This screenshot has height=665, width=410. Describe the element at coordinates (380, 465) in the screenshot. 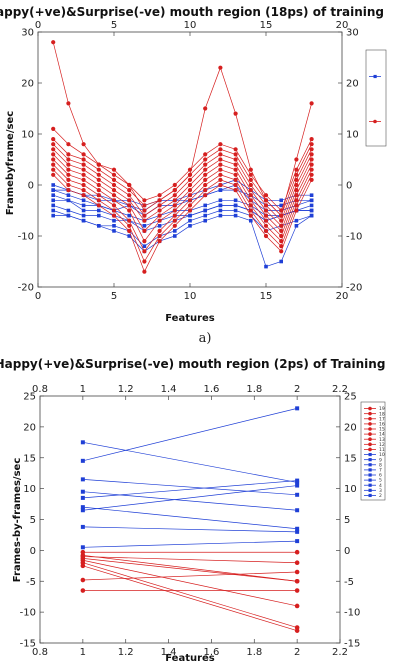

I see `legend-label: 8` at that location.